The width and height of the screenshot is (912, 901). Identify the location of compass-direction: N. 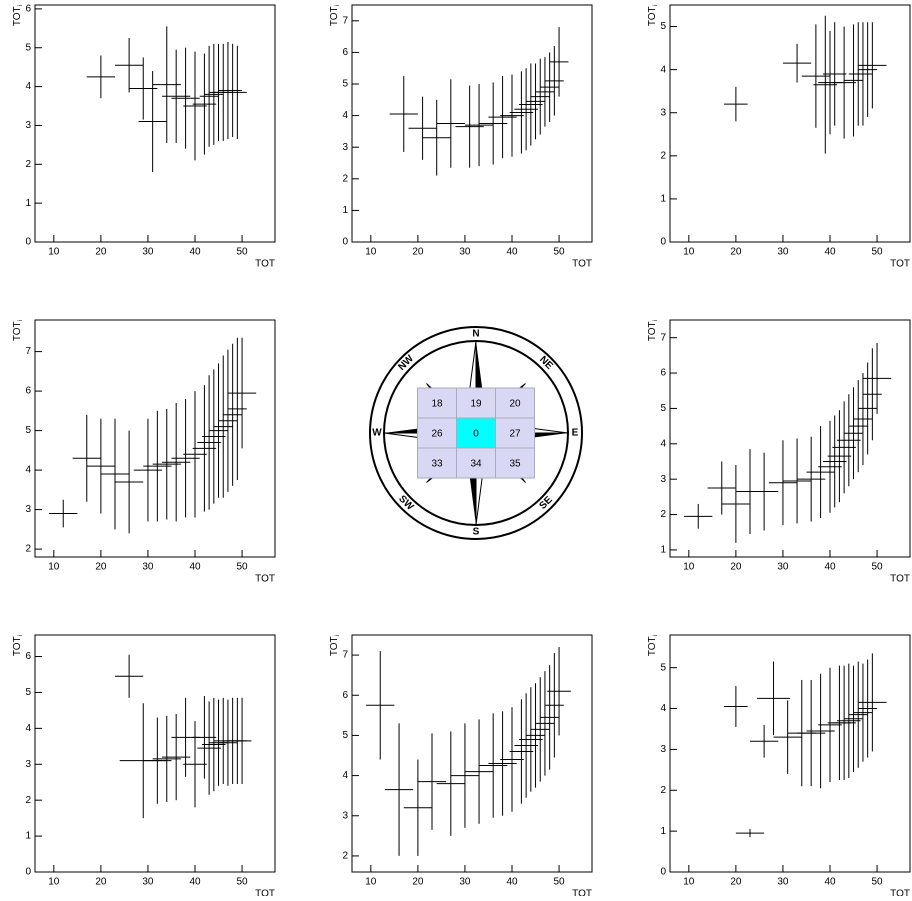
(475, 334).